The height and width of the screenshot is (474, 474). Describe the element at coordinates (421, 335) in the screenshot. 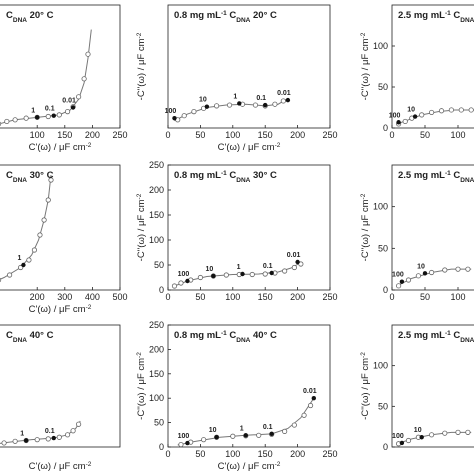

I see `panel-title-part: 2.5 mg mL` at that location.